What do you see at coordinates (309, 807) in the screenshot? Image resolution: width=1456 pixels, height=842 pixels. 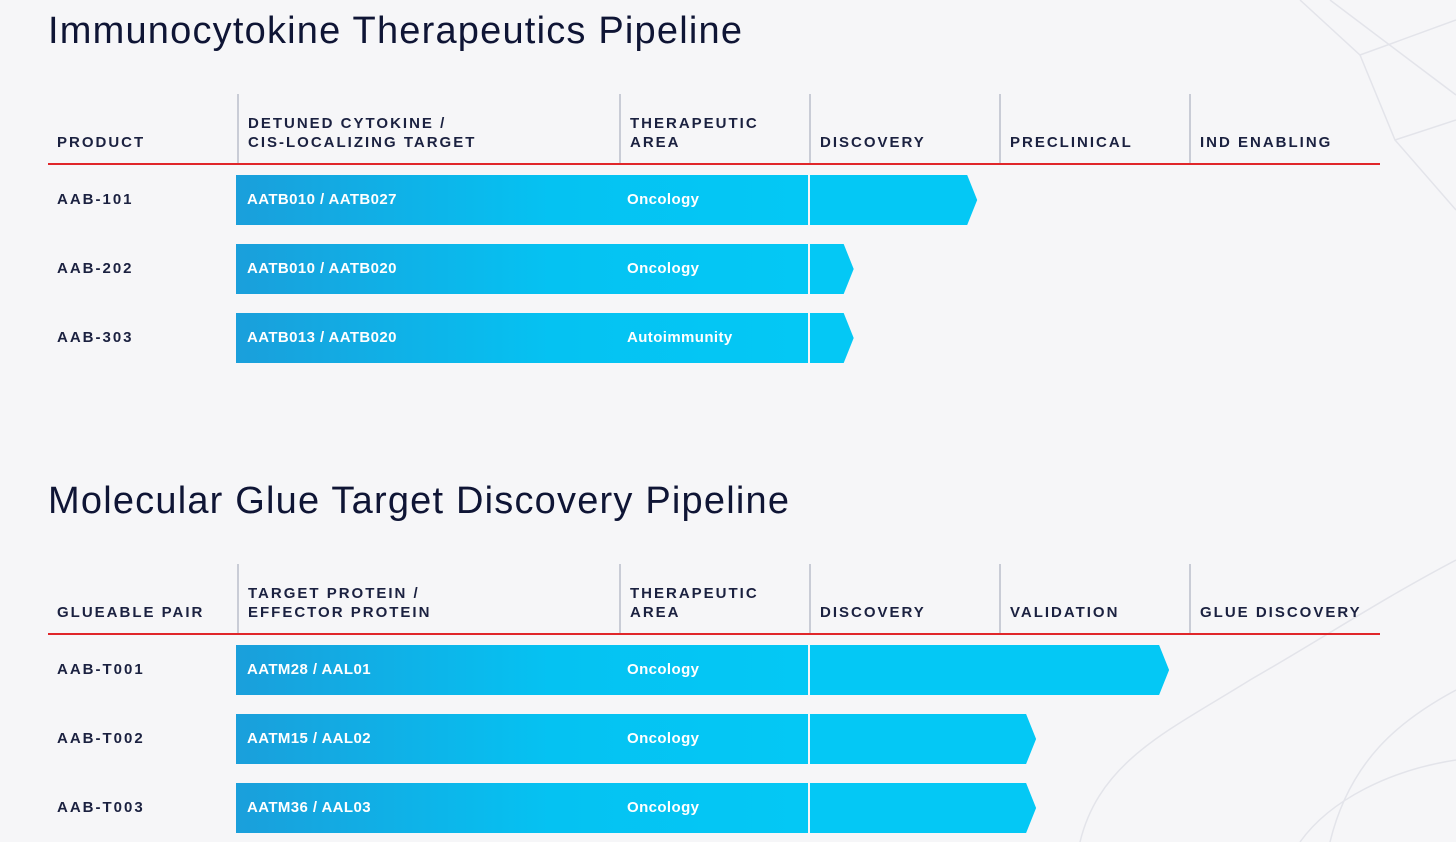 I see `target-label: AATM36 / AAL03` at bounding box center [309, 807].